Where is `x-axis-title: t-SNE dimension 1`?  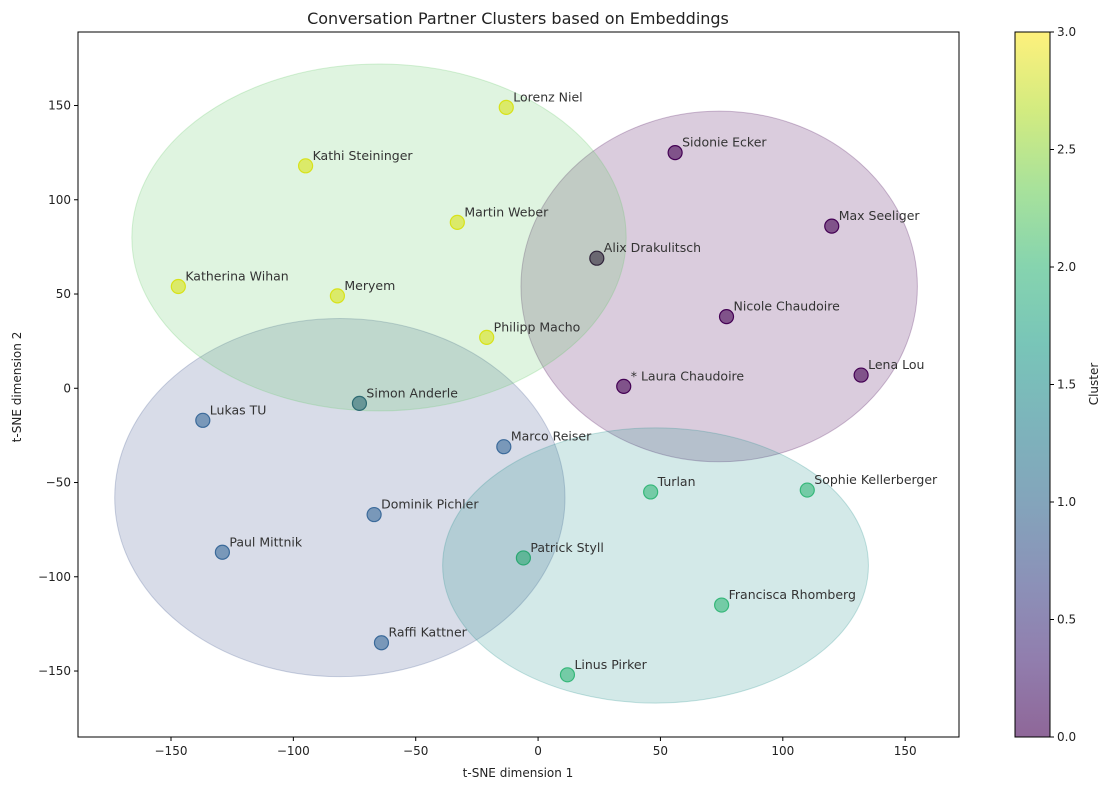
x-axis-title: t-SNE dimension 1 is located at coordinates (518, 773).